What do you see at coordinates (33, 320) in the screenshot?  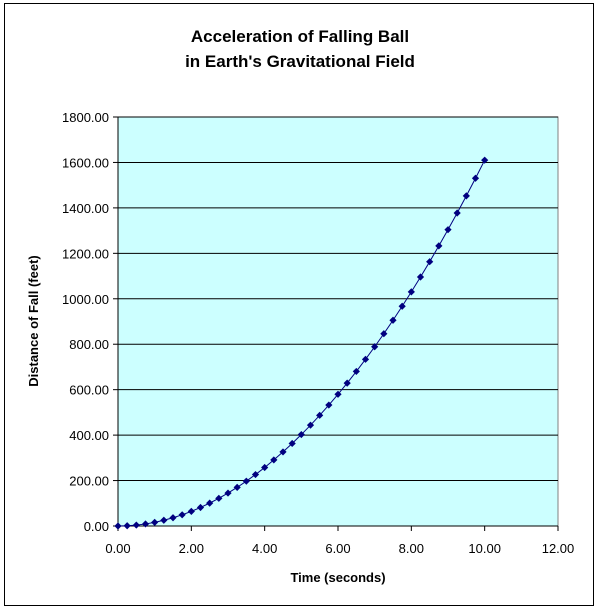 I see `y-axis-label: Distance of Fall (feet)` at bounding box center [33, 320].